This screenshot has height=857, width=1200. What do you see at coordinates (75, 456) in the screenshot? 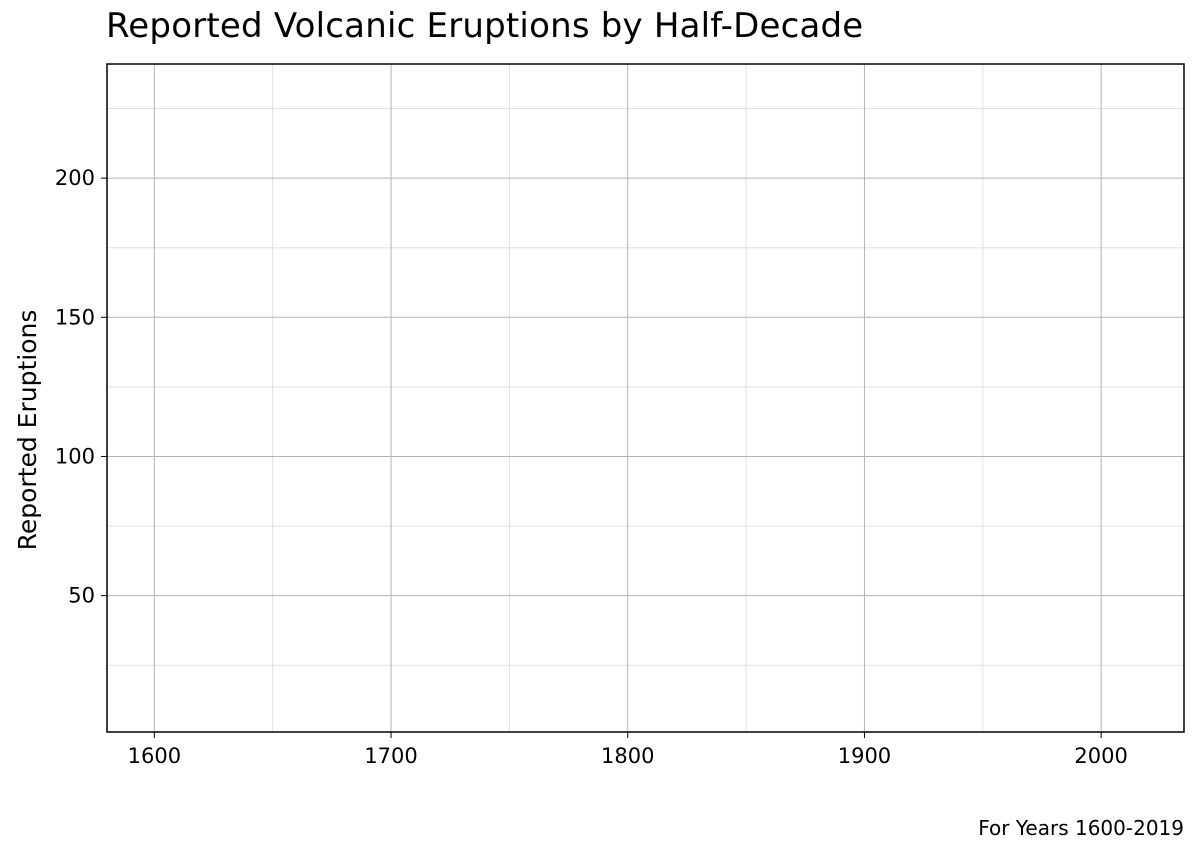
I see `y-tick-label: 100` at bounding box center [75, 456].